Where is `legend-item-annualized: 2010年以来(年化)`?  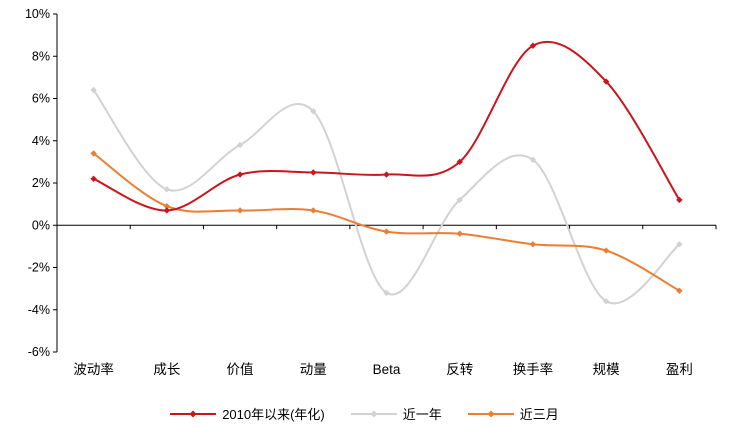
legend-item-annualized: 2010年以来(年化) is located at coordinates (247, 413).